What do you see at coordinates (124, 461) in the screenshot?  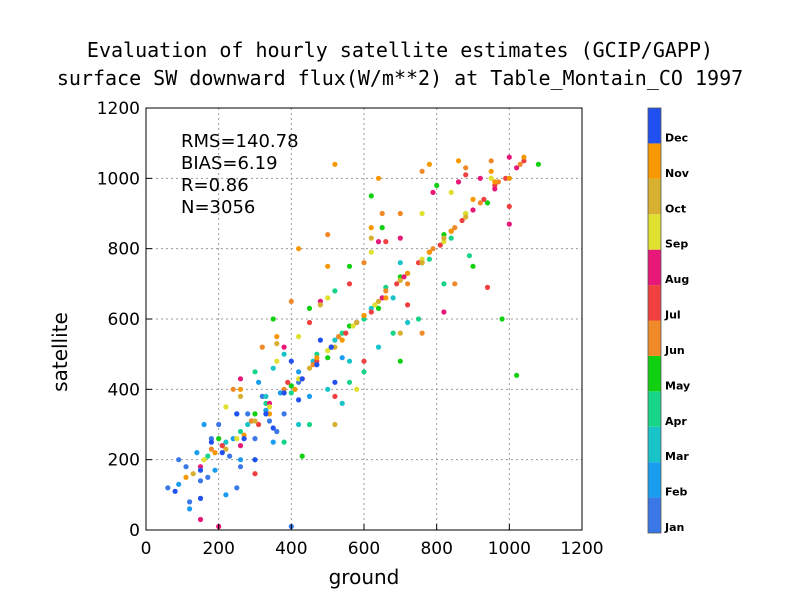 I see `y-tick-label: 200` at bounding box center [124, 461].